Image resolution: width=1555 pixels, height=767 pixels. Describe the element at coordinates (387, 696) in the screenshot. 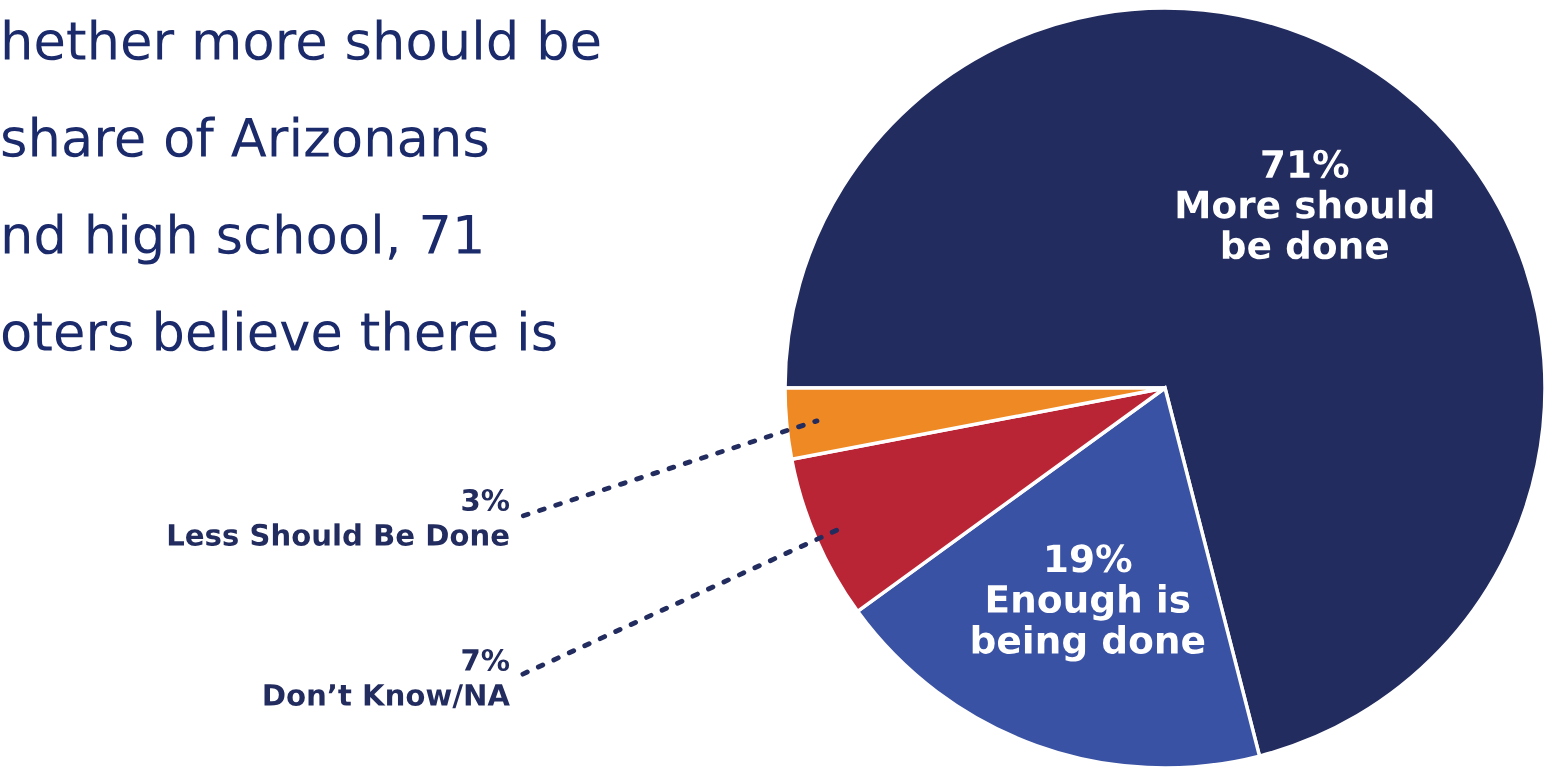

I see `slice-label: Don’t Know/NA` at that location.